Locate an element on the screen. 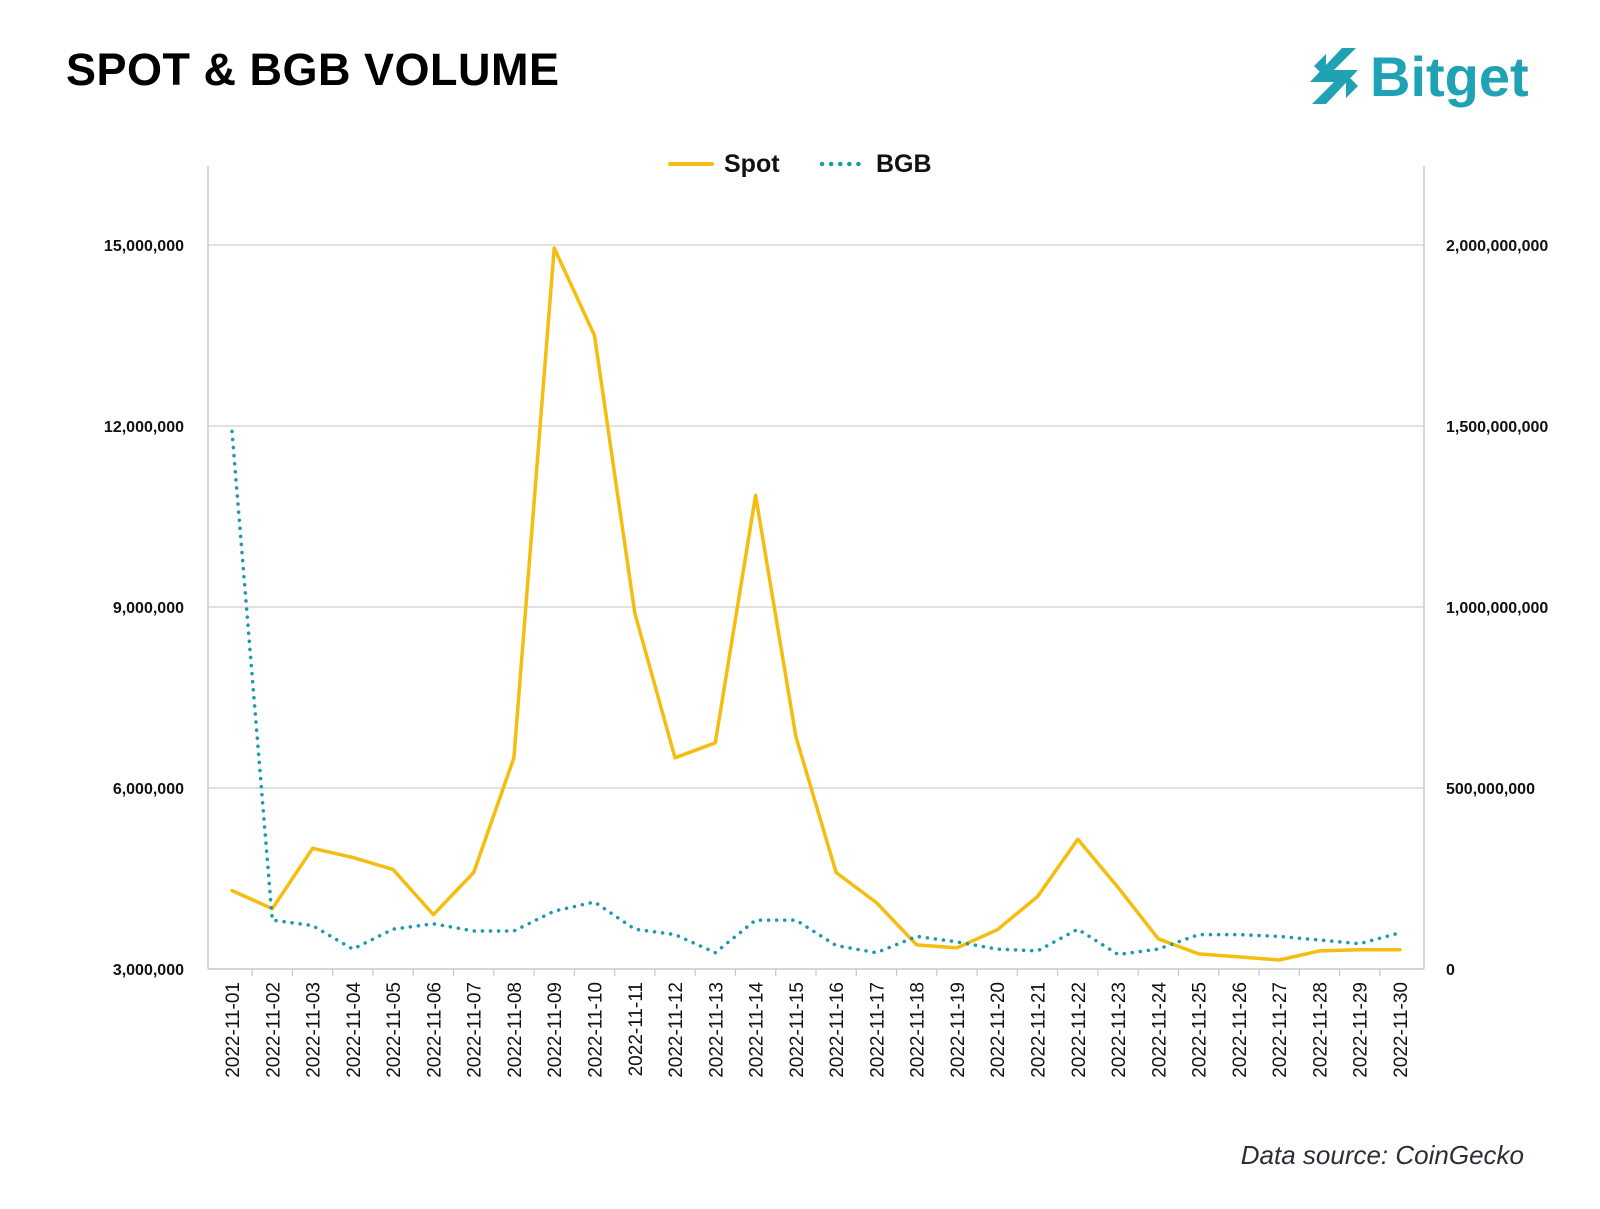 The image size is (1600, 1209). x-tick-label: 2022-11-19 is located at coordinates (958, 1030).